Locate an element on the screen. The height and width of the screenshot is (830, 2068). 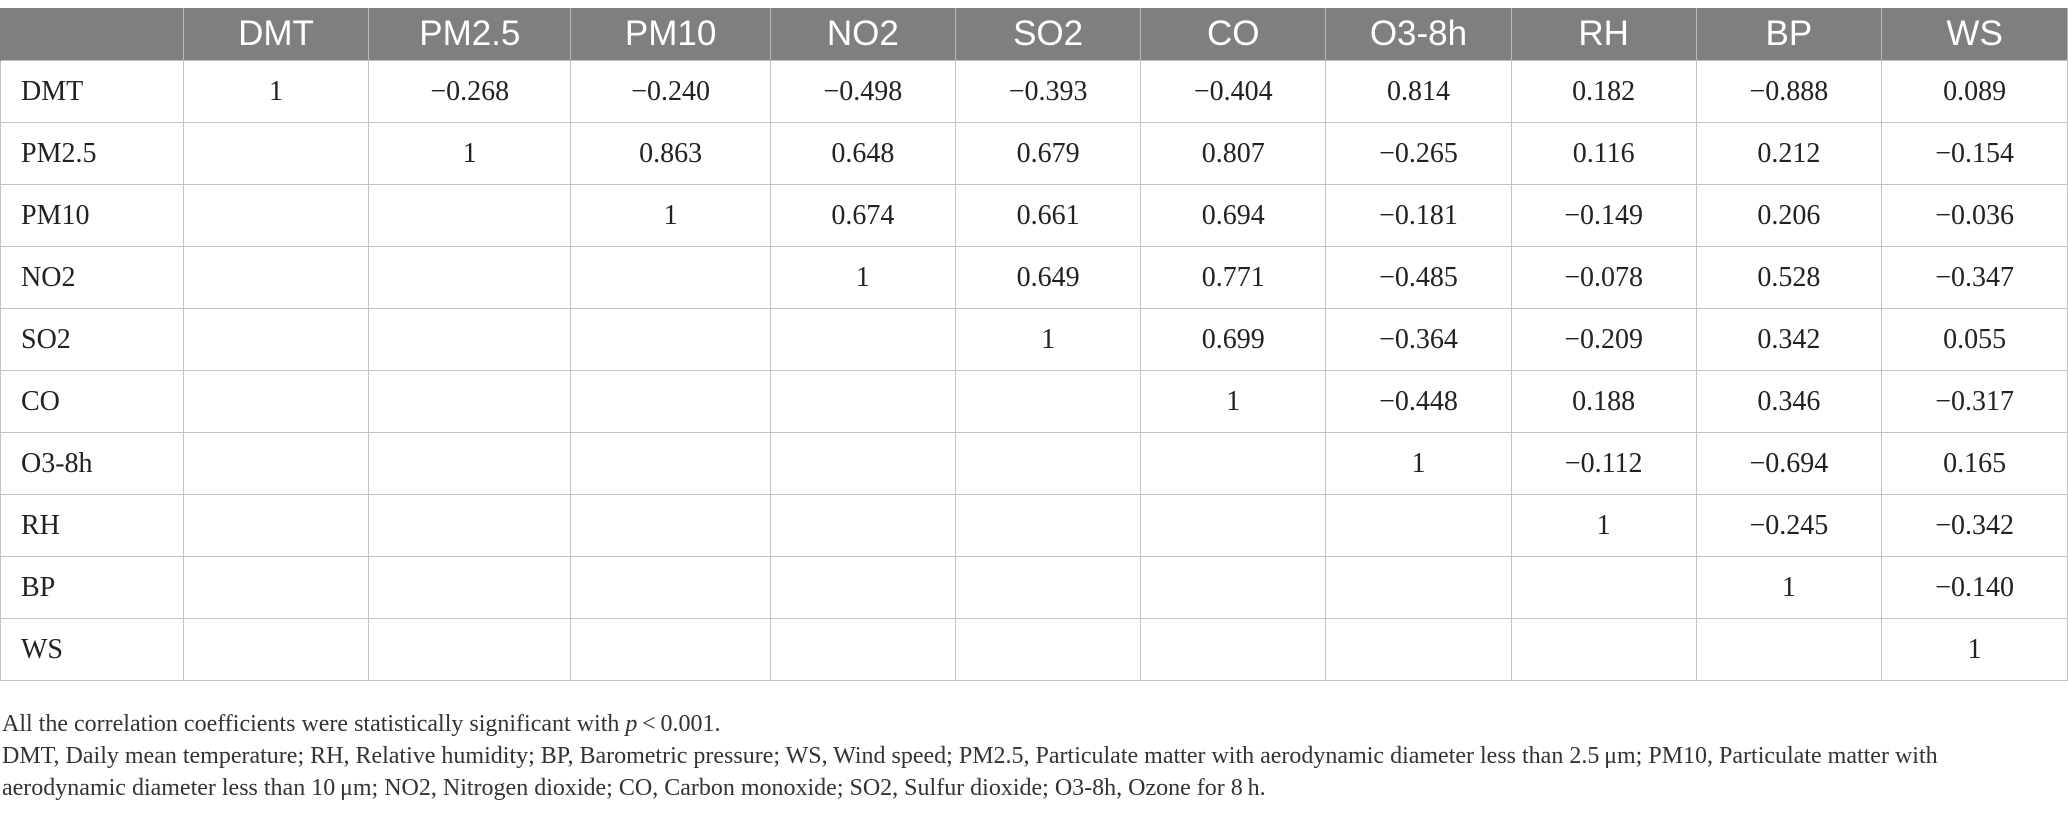
table-cell: 0.206 is located at coordinates (1789, 215).